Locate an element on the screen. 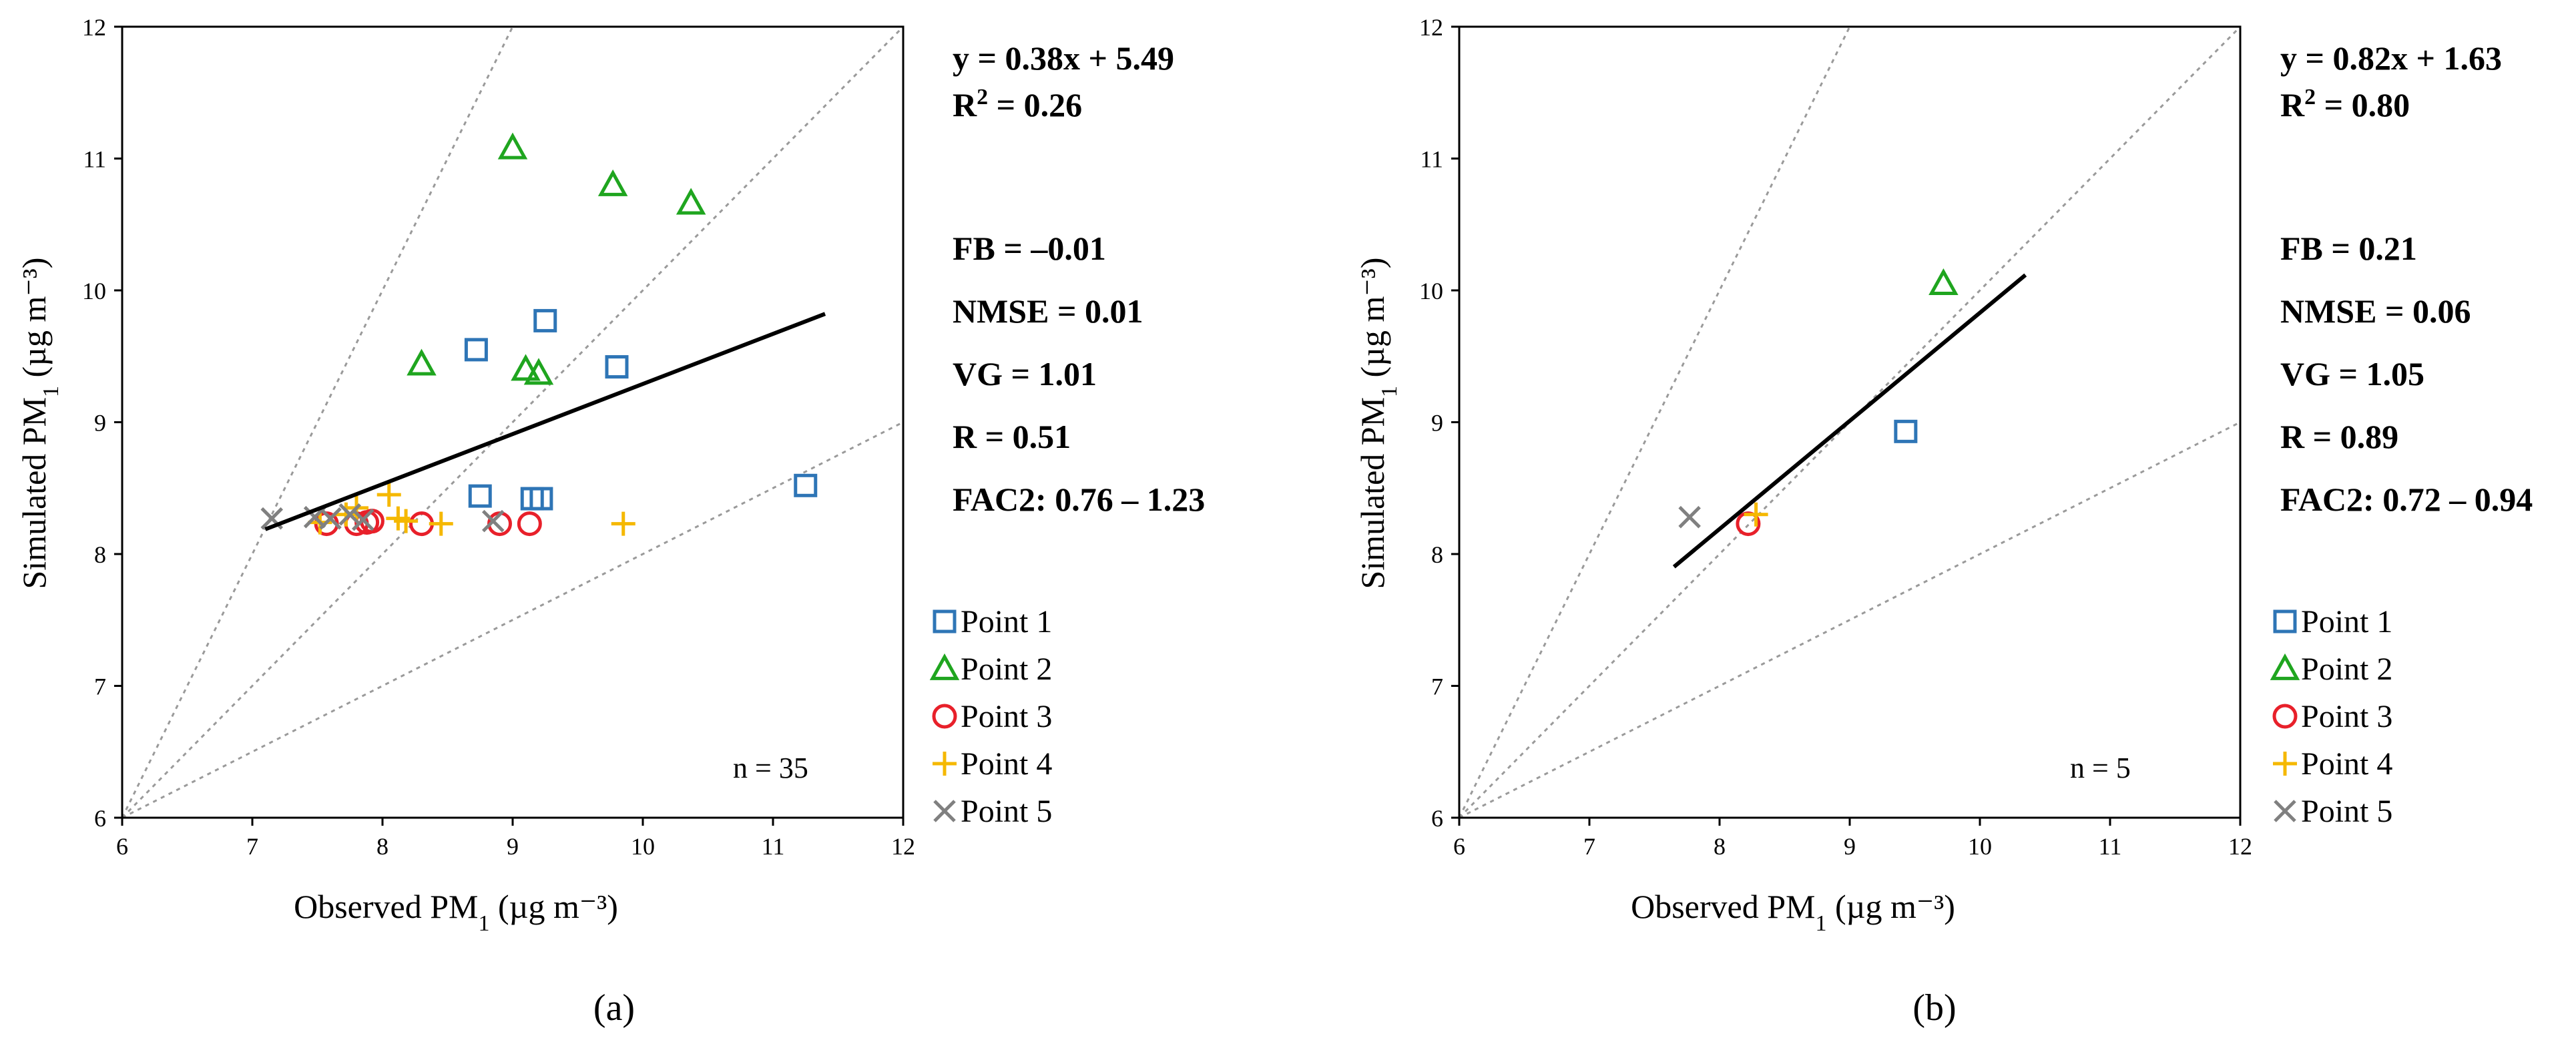 The image size is (2576, 1044). r-squared: R2 = 0.26 is located at coordinates (1017, 104).